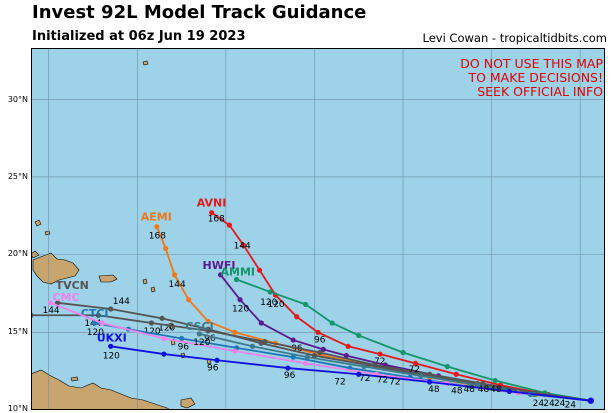  I want to click on lat-label-15: 15°N, so click(17, 331).